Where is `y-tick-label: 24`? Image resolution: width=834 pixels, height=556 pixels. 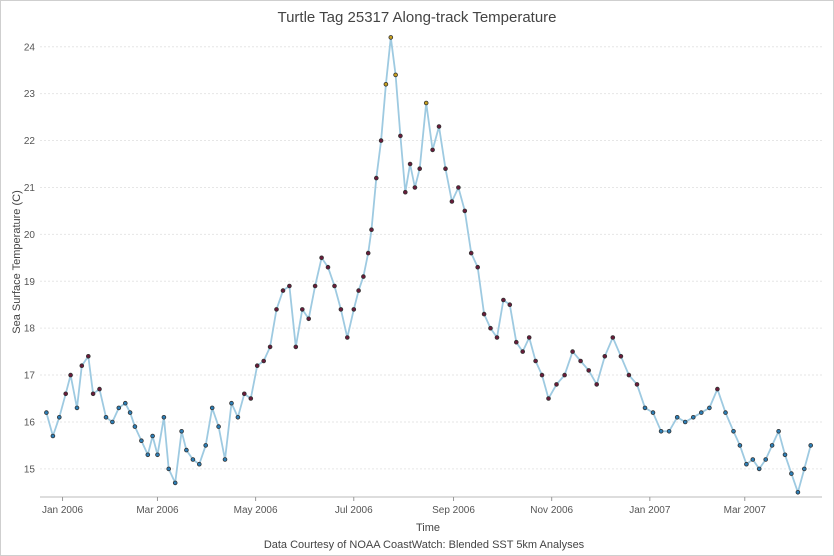
y-tick-label: 24 is located at coordinates (30, 47).